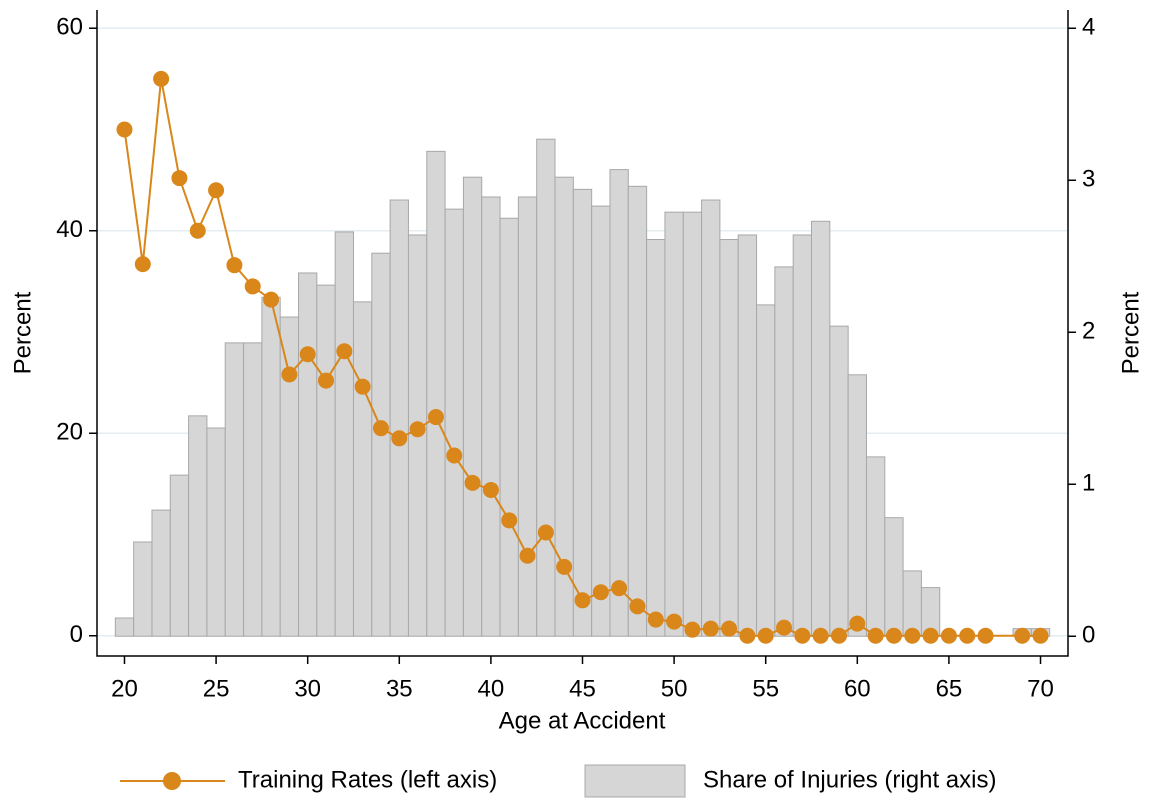 The image size is (1153, 802). What do you see at coordinates (582, 720) in the screenshot?
I see `x-axis-label: Age at Accident` at bounding box center [582, 720].